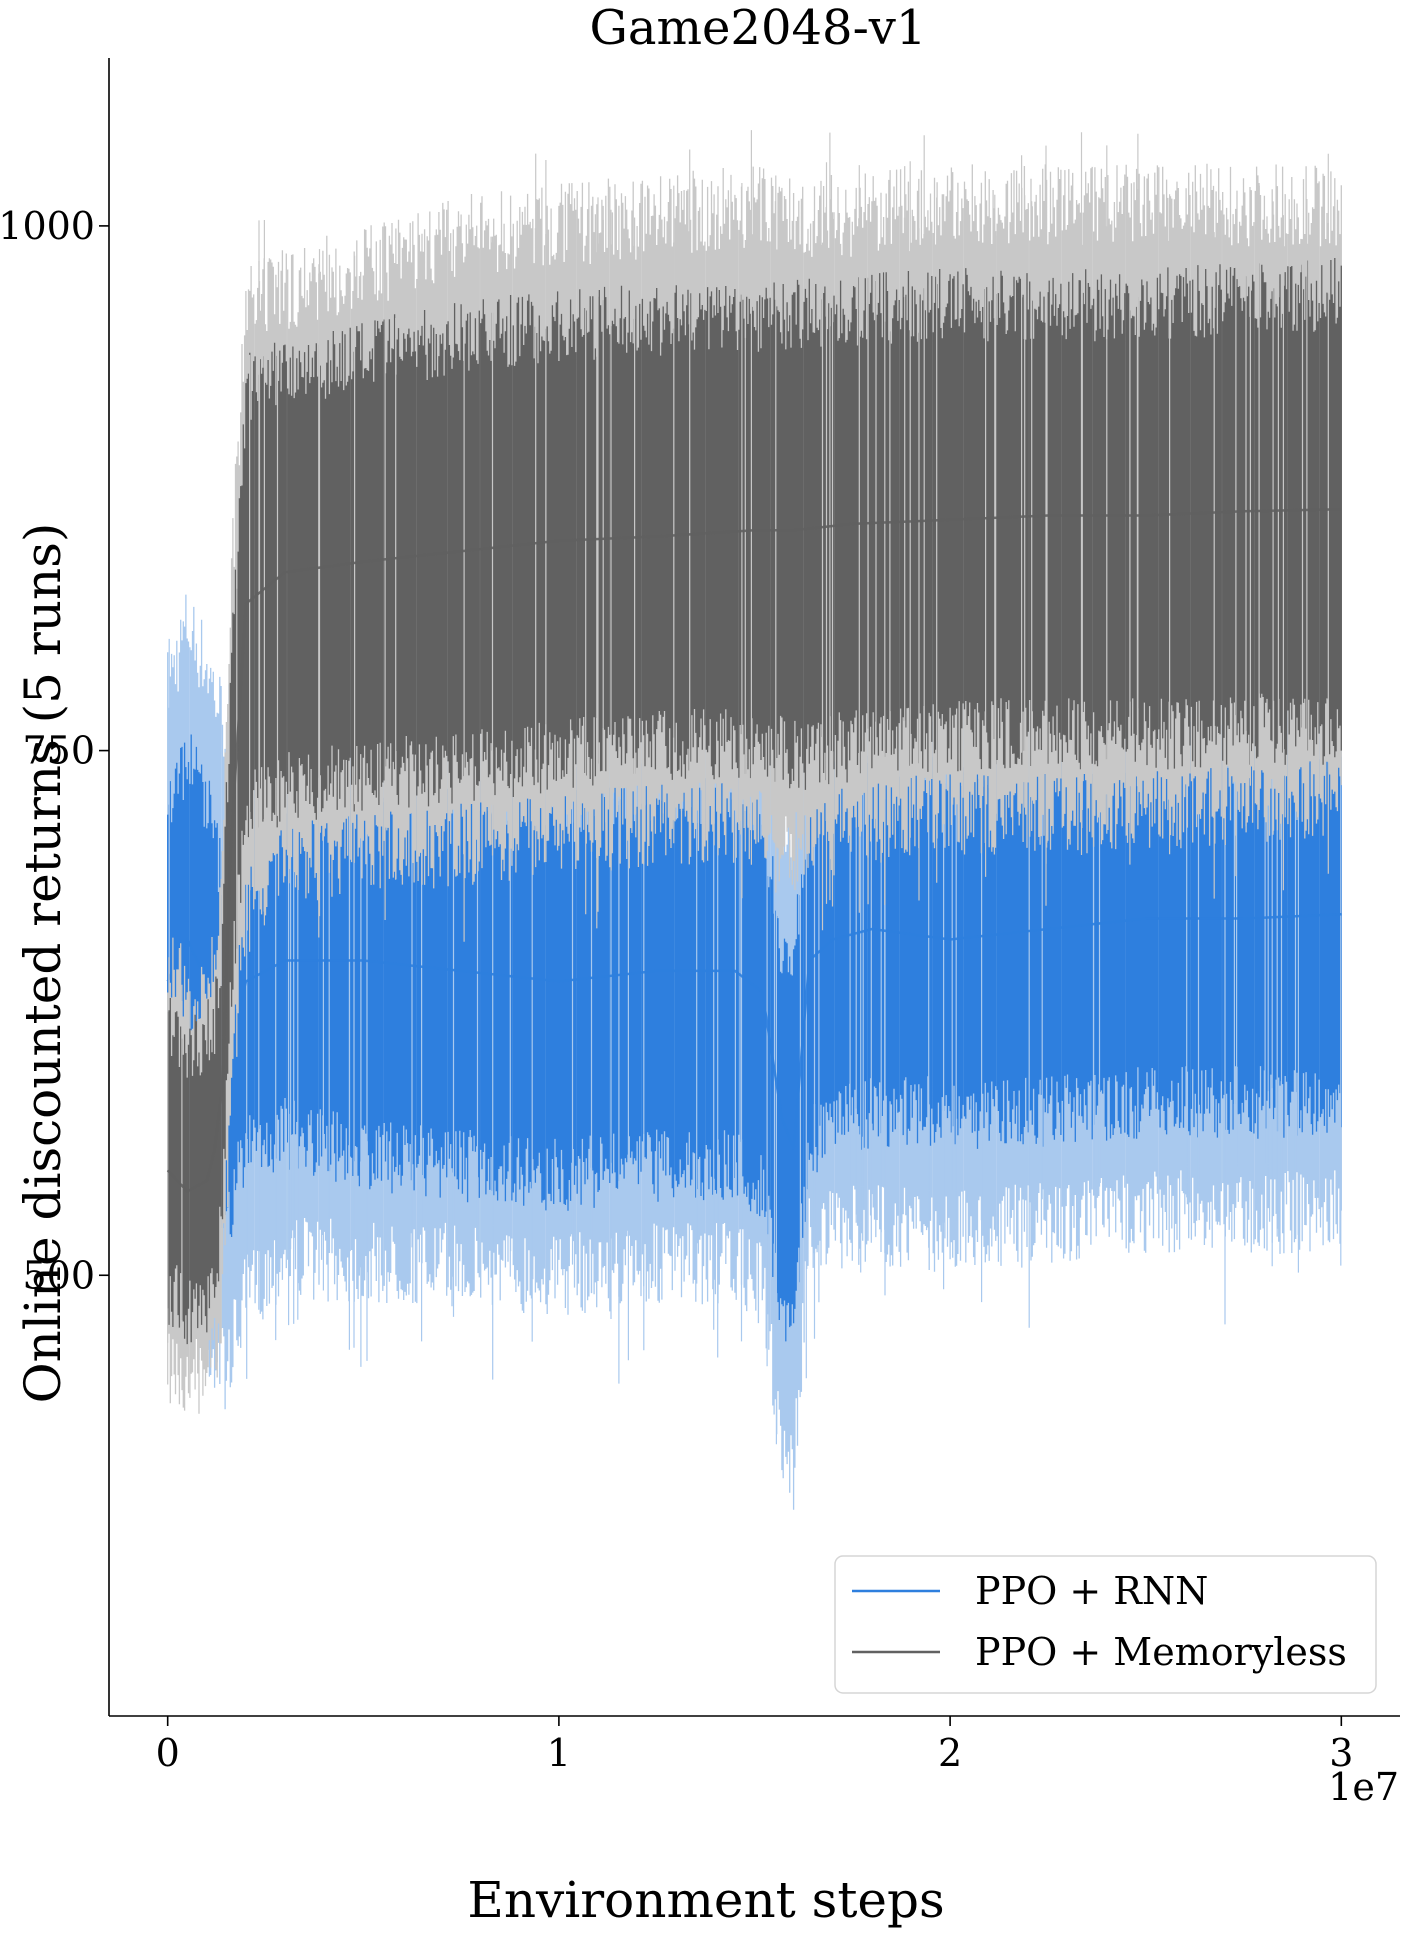 This screenshot has height=1951, width=1416. What do you see at coordinates (1363, 1787) in the screenshot?
I see `x-offset-label: 1e7` at bounding box center [1363, 1787].